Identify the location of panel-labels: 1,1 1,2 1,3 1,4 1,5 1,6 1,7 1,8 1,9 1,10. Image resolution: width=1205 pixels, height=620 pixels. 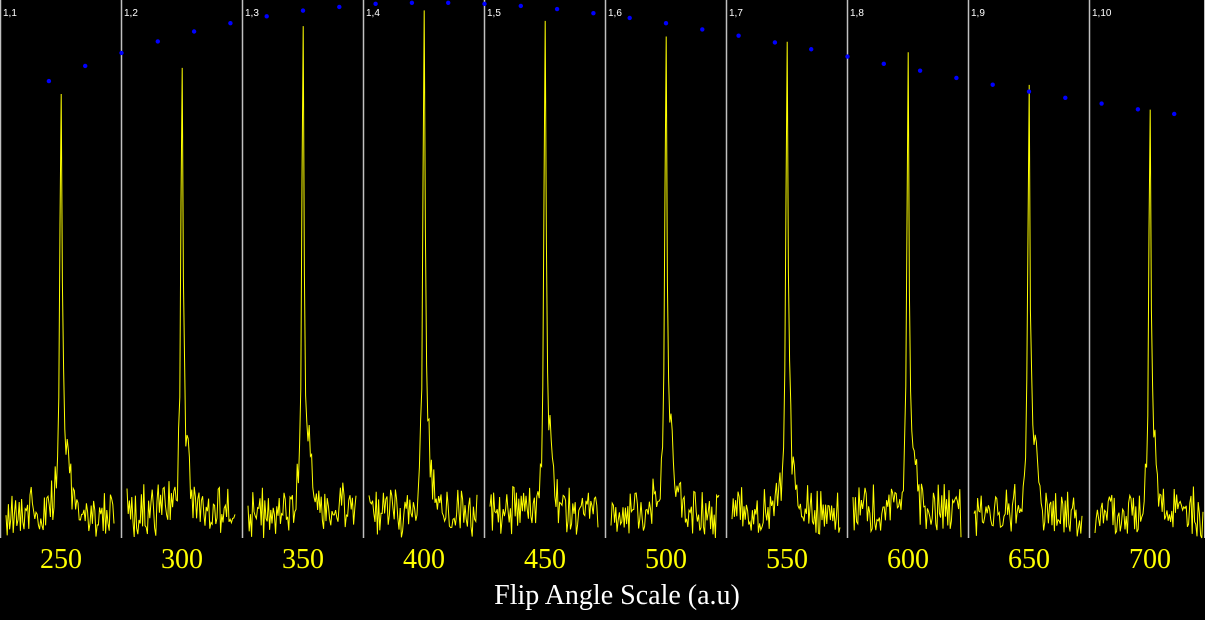
(557, 13).